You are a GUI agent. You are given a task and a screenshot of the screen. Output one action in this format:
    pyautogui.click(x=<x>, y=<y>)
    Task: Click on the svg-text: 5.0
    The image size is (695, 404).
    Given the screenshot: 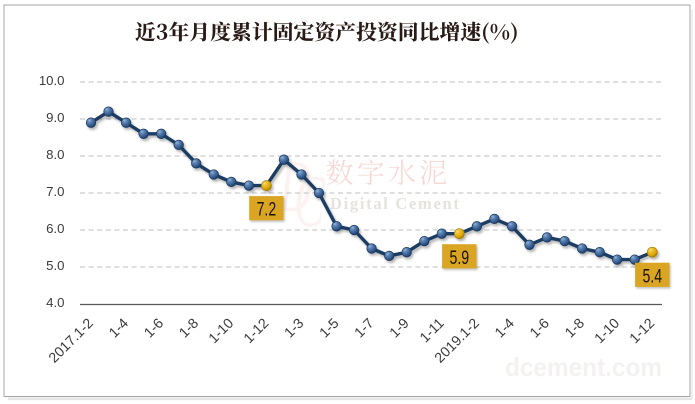 What is the action you would take?
    pyautogui.click(x=55, y=265)
    